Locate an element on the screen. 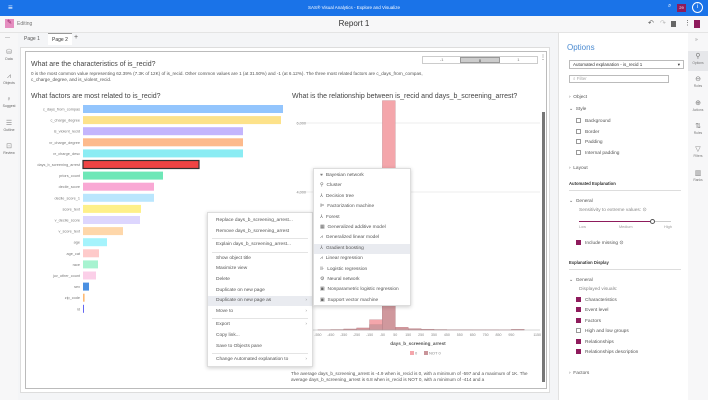  slider-handle is located at coordinates (653, 221).